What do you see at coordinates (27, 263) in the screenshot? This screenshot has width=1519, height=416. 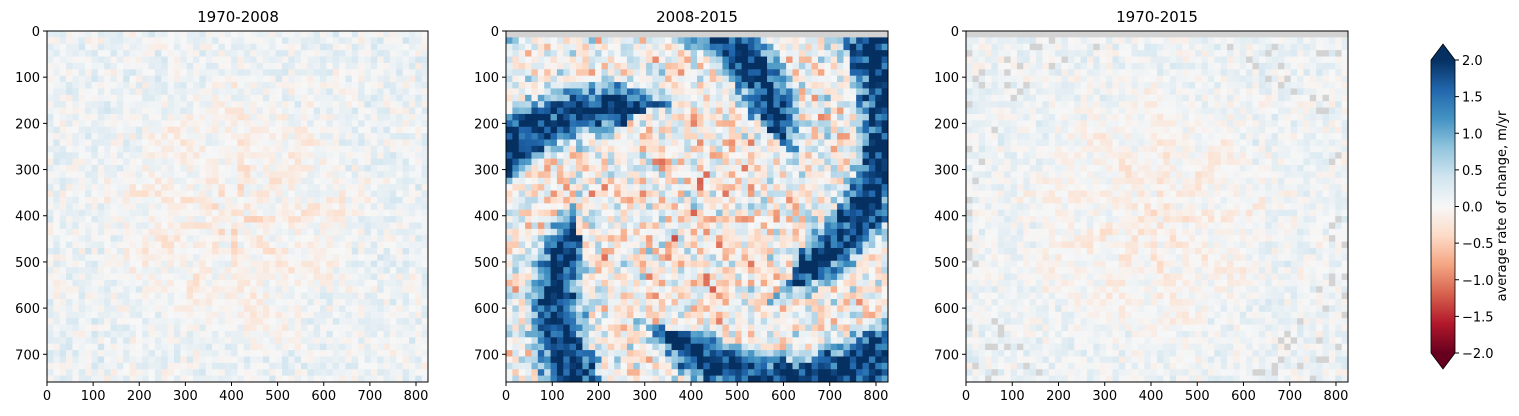 I see `y-tick-label: 500` at bounding box center [27, 263].